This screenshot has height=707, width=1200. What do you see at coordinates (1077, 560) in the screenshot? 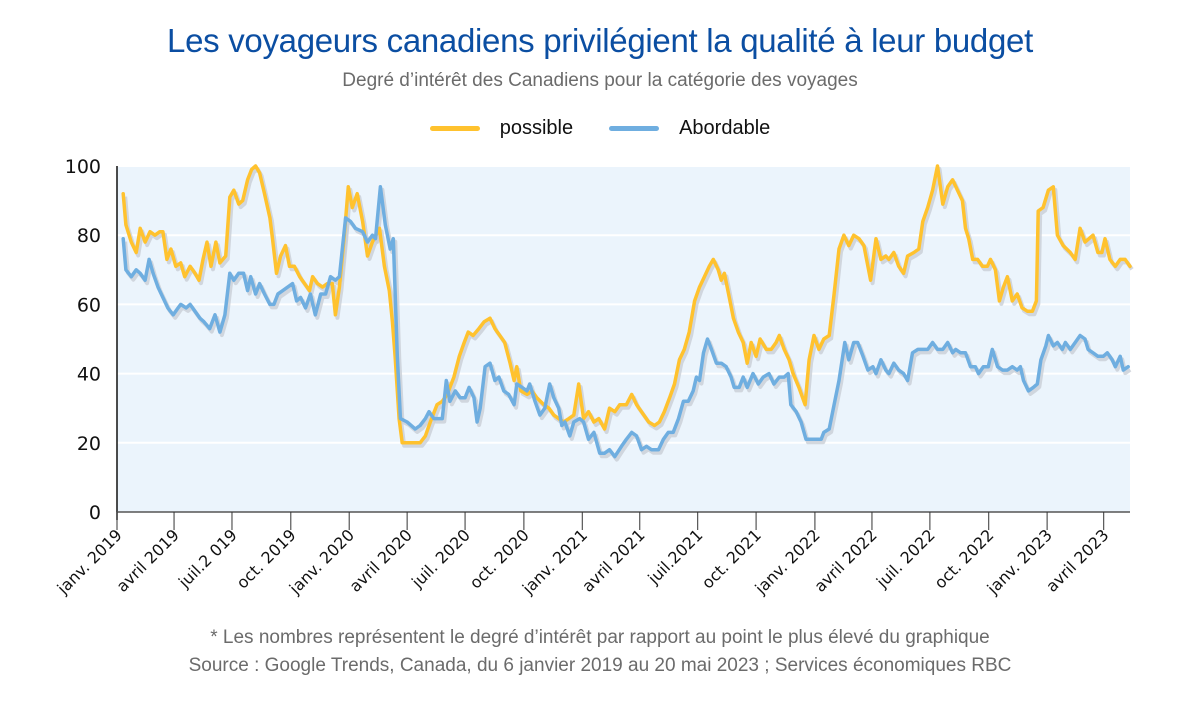
I see `x-tick-label: avril 2023` at bounding box center [1077, 560].